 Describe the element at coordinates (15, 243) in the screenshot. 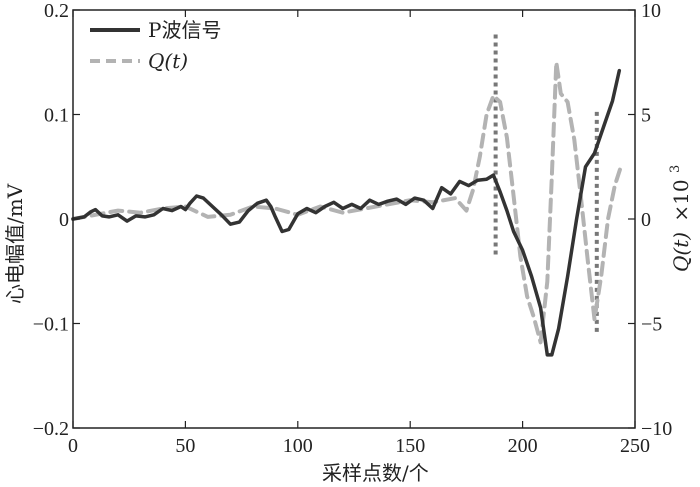

I see `y-axis-label-left: 心电幅值/mV` at that location.